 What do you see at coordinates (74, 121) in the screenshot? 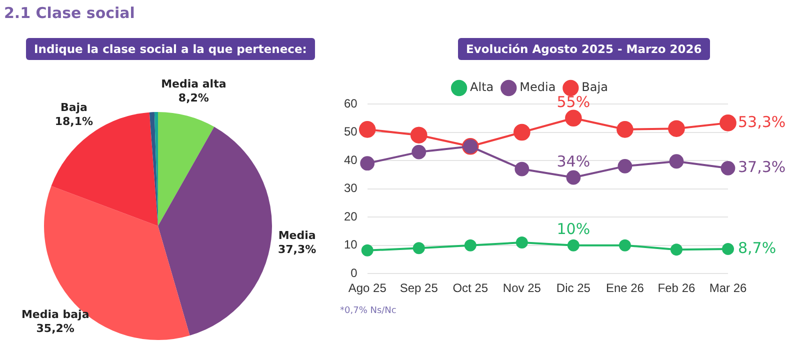
I see `data-label: 18,1%` at bounding box center [74, 121].